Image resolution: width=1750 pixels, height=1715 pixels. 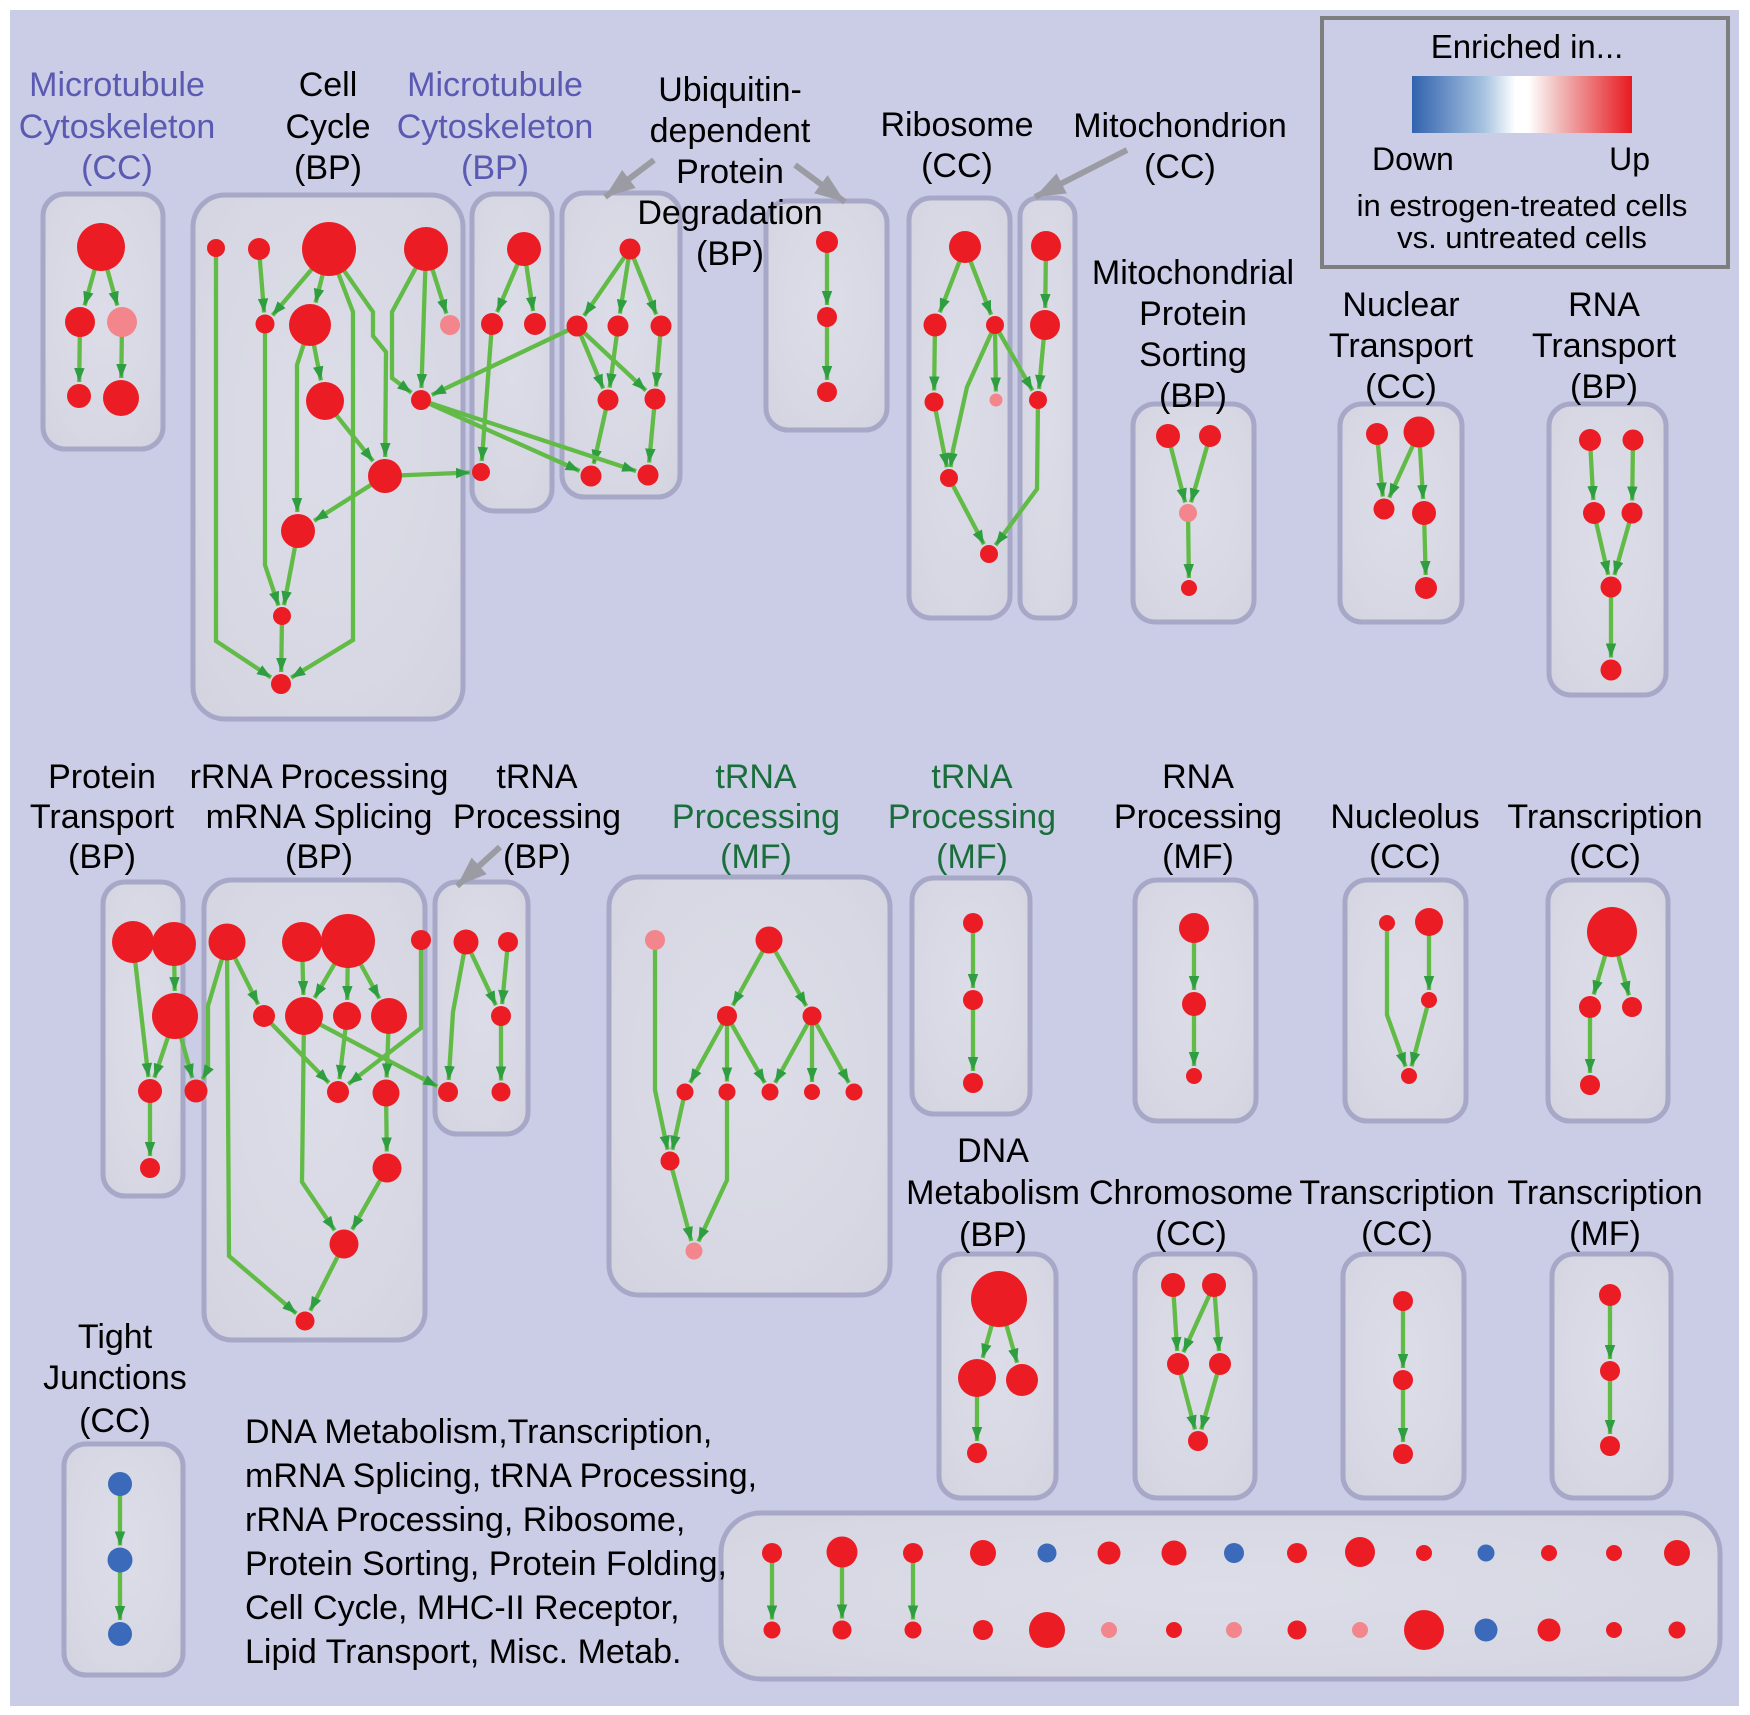 What do you see at coordinates (993, 1151) in the screenshot?
I see `svg-text: DNA` at bounding box center [993, 1151].